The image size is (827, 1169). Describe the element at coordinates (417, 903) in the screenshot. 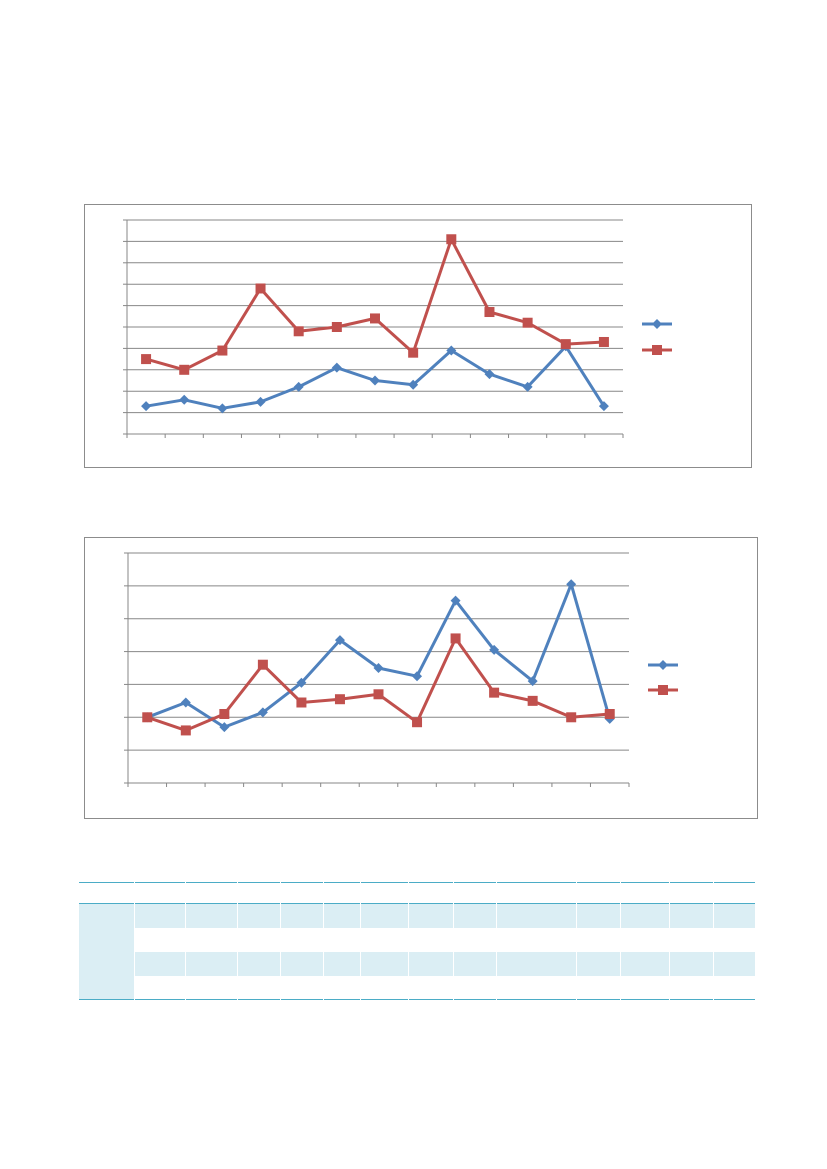

I see `table-header-border` at that location.